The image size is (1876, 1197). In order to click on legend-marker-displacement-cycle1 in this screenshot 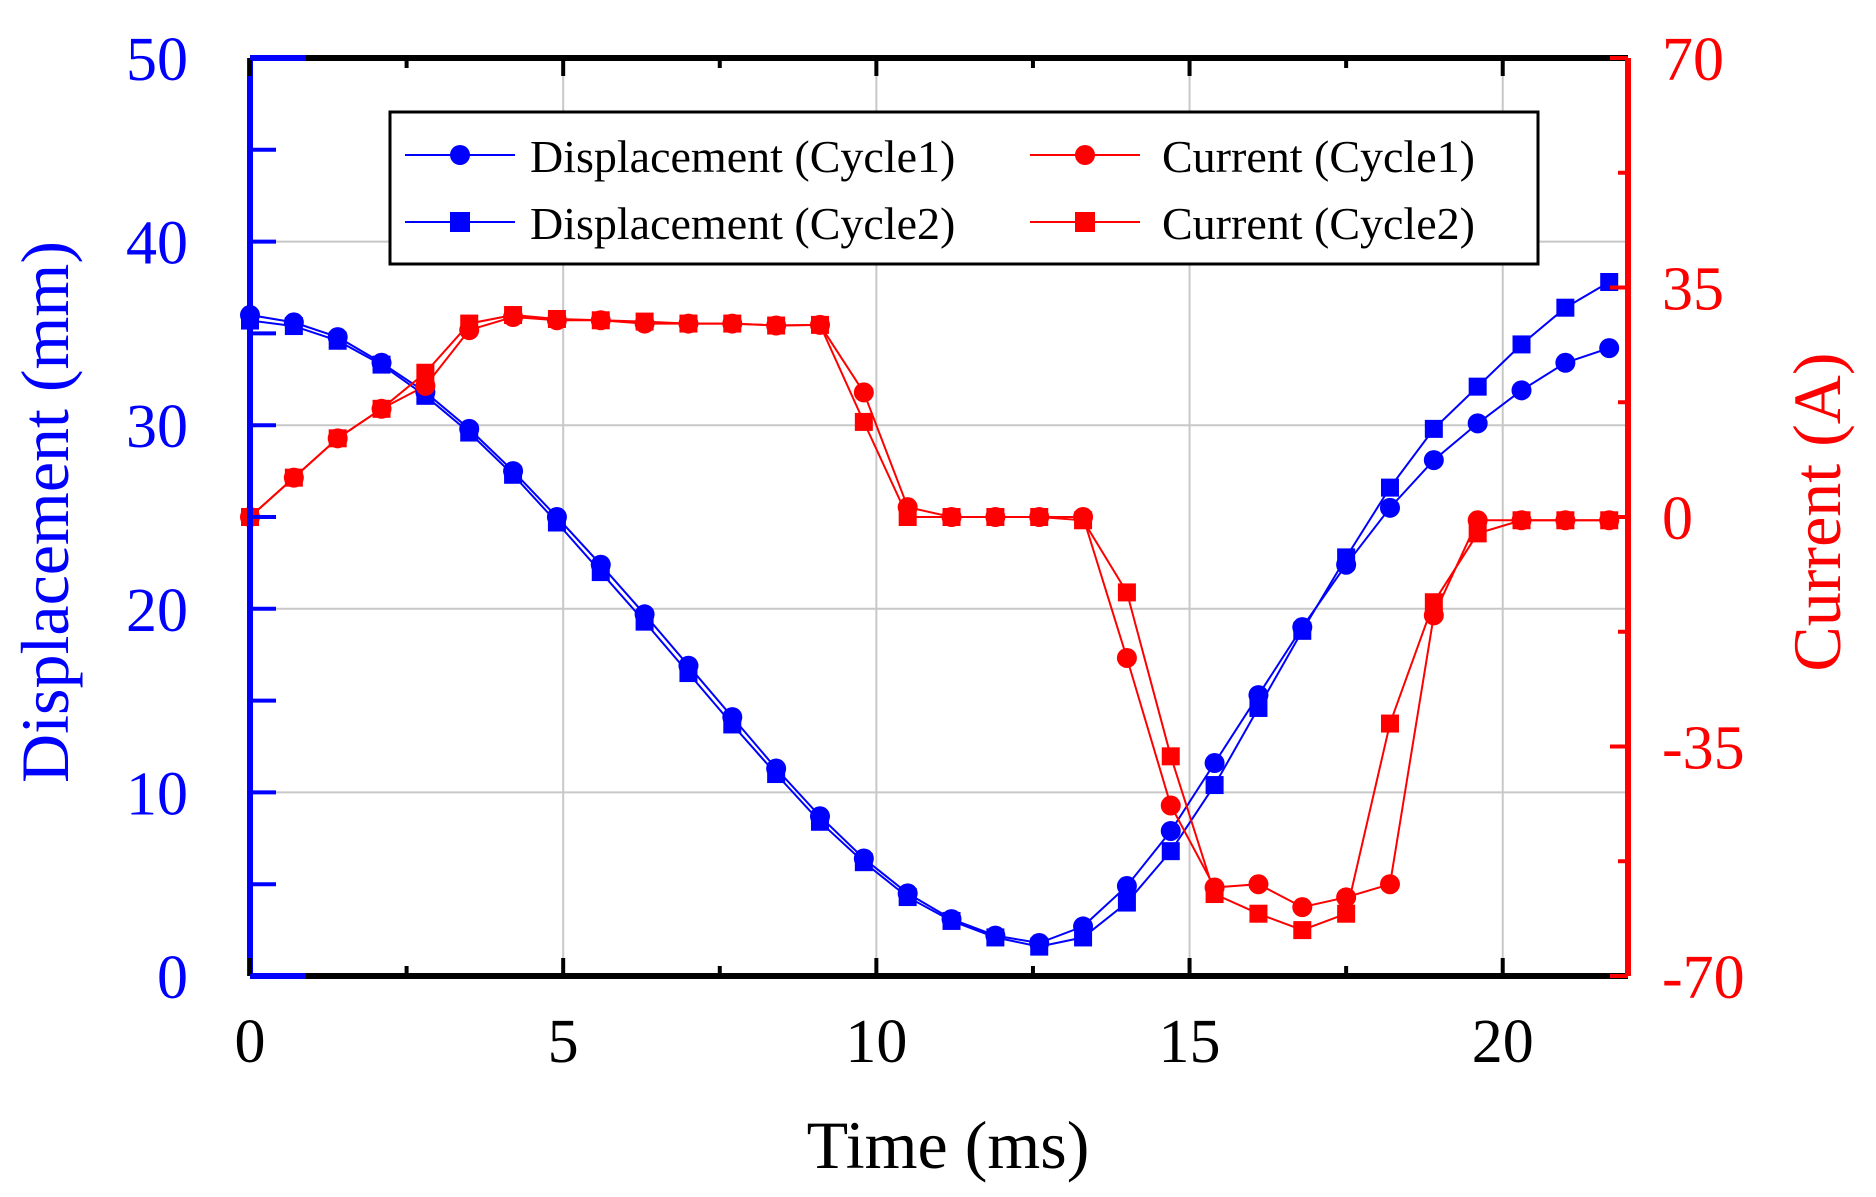, I will do `click(460, 155)`.